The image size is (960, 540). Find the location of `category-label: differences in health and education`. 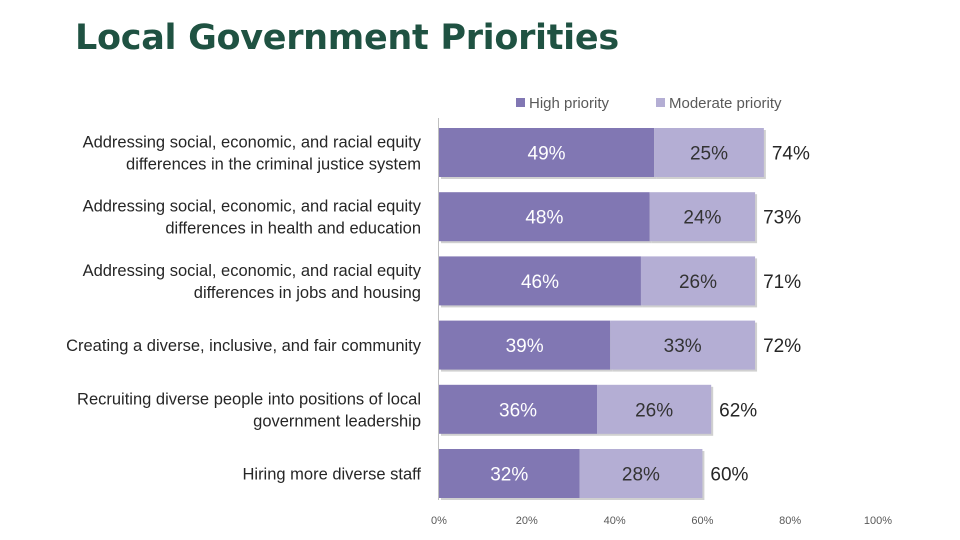

category-label: differences in health and education is located at coordinates (293, 229).